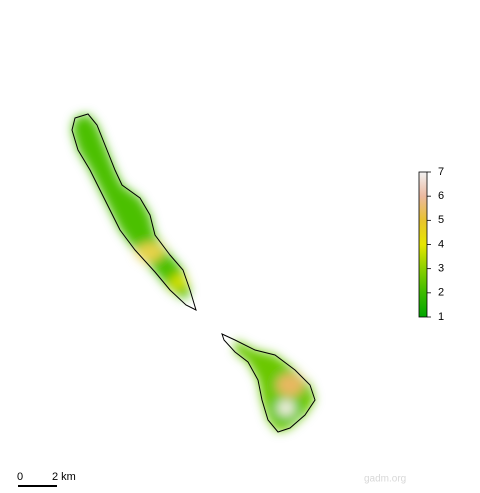 The image size is (480, 493). Describe the element at coordinates (441, 196) in the screenshot. I see `legend-tick-label: 6` at that location.